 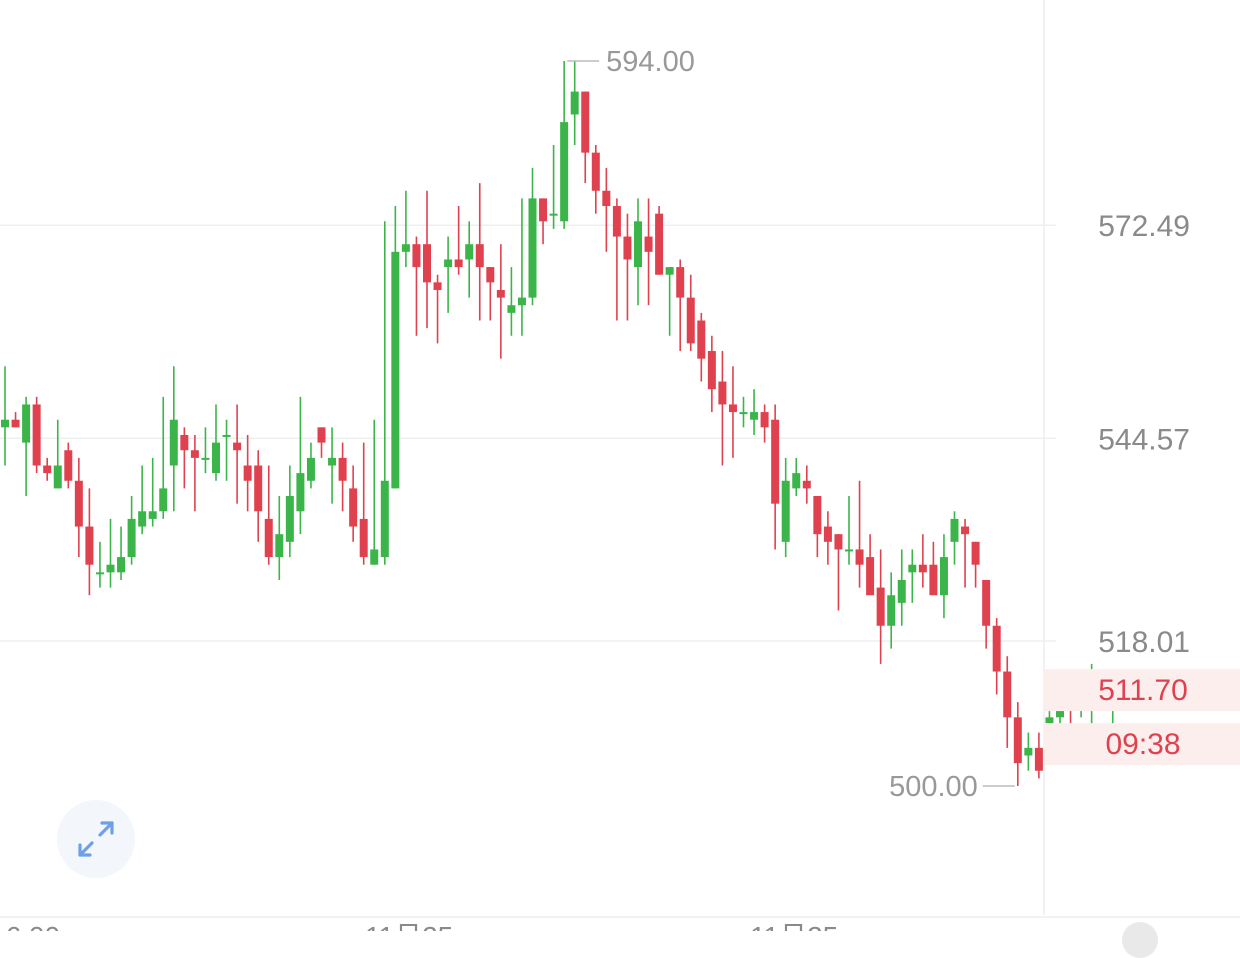 I want to click on scroll-handle, so click(x=1140, y=940).